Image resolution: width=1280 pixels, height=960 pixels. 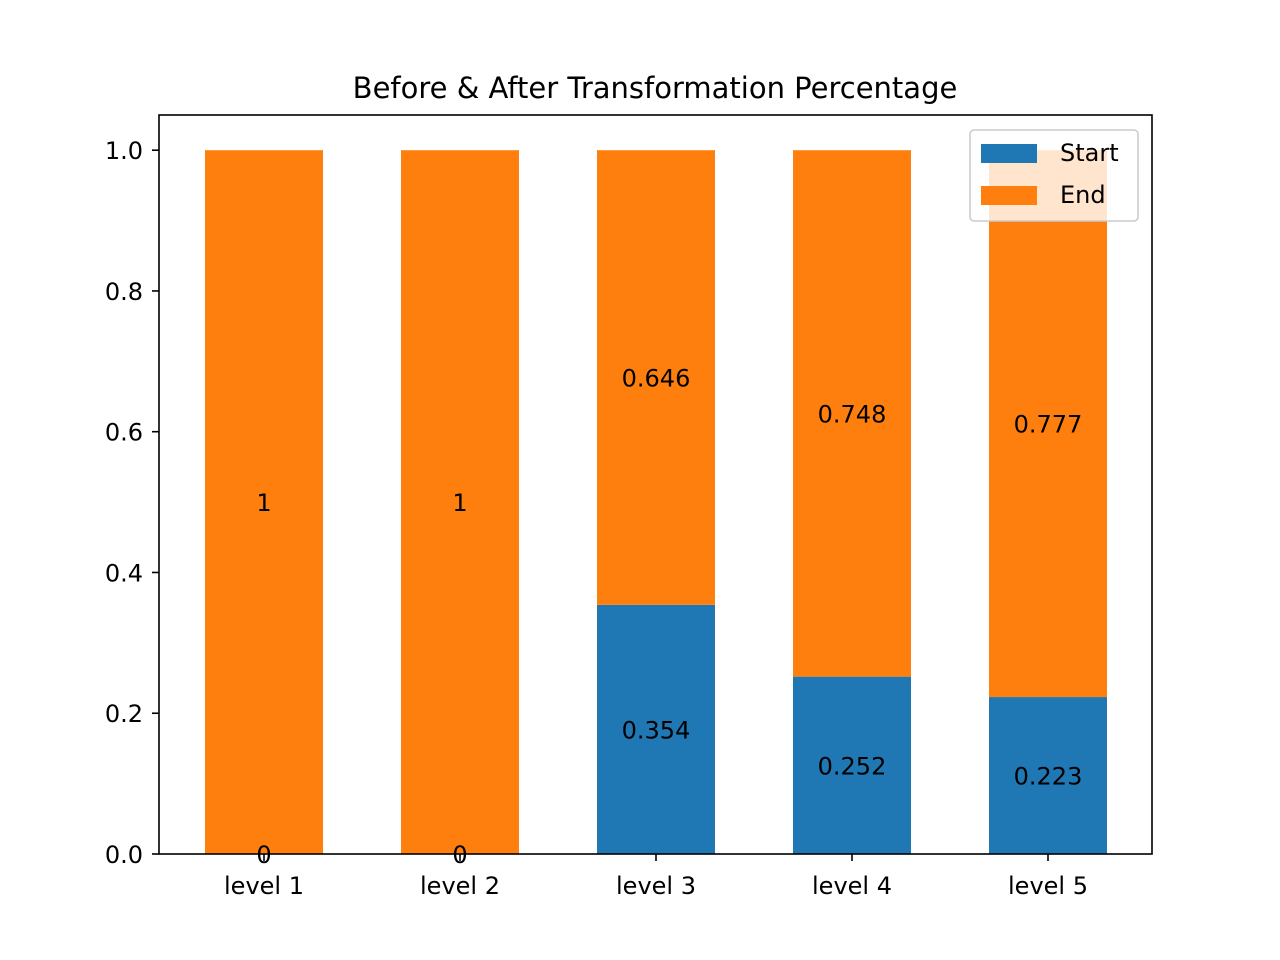 I want to click on bar-label-start-3: 0.354, so click(x=656, y=730).